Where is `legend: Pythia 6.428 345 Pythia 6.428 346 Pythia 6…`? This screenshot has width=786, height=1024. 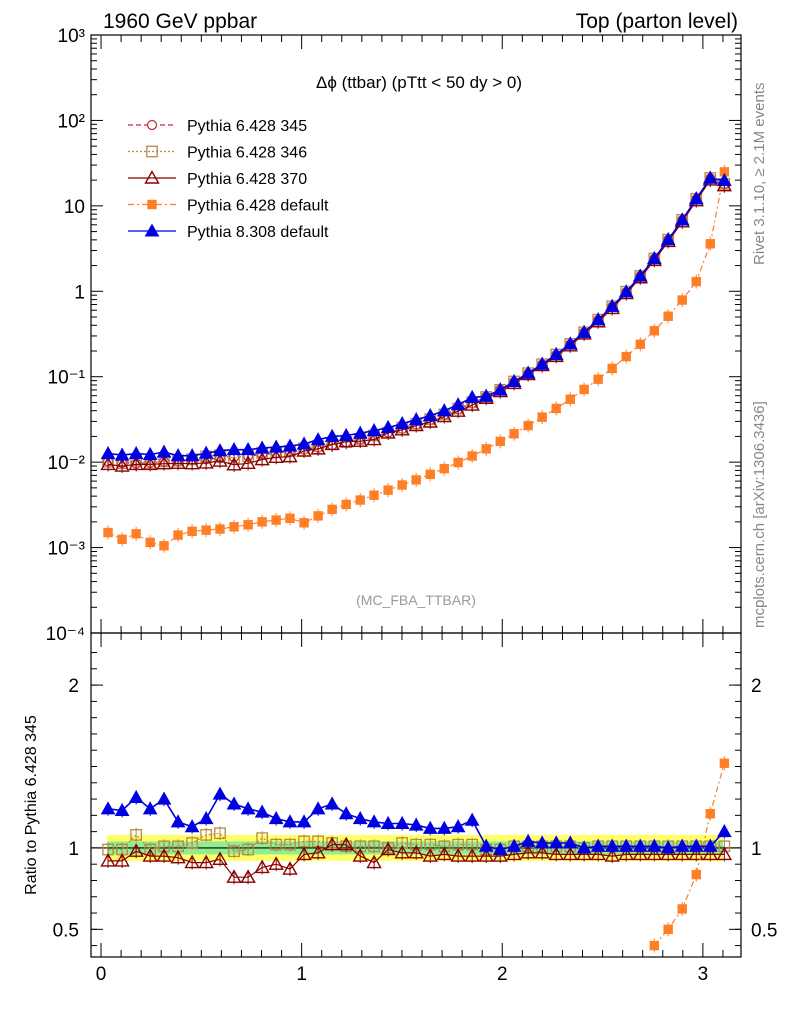
legend: Pythia 6.428 345 Pythia 6.428 346 Pythia 6… is located at coordinates (228, 179).